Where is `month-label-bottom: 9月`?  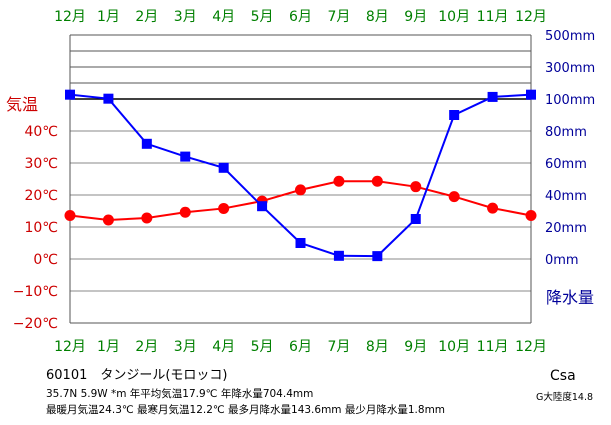 month-label-bottom: 9月 is located at coordinates (415, 347).